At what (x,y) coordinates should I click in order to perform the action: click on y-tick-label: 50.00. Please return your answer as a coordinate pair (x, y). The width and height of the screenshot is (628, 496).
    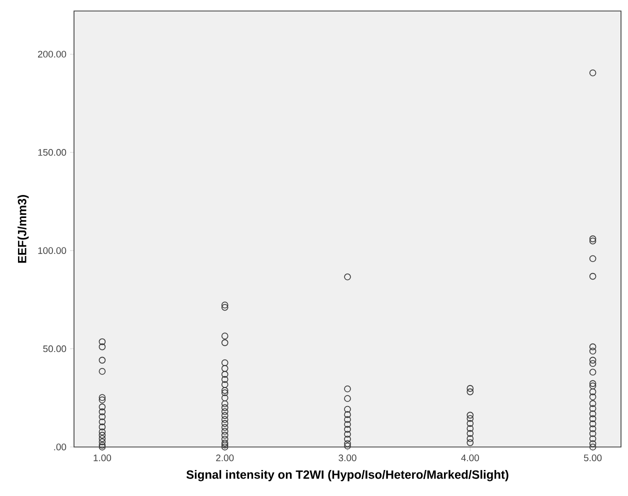
    Looking at the image, I should click on (54, 348).